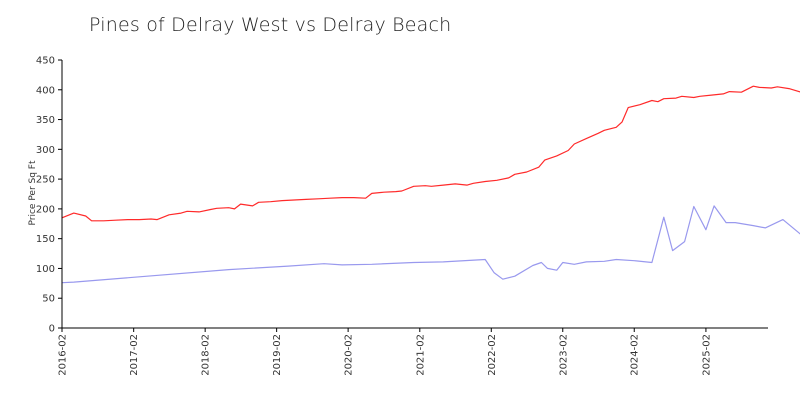 Image resolution: width=800 pixels, height=400 pixels. I want to click on y-tick-label: 100, so click(45, 269).